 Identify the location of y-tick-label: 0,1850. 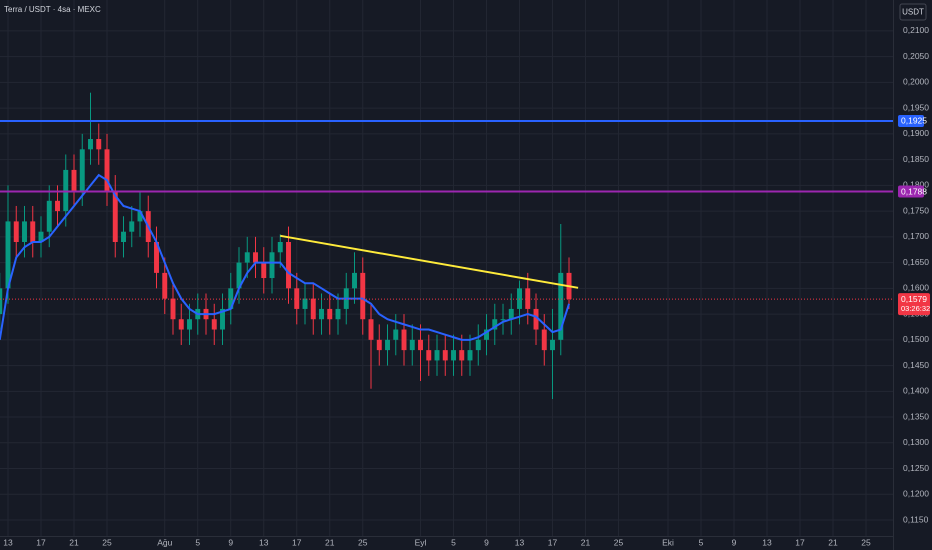
(916, 159).